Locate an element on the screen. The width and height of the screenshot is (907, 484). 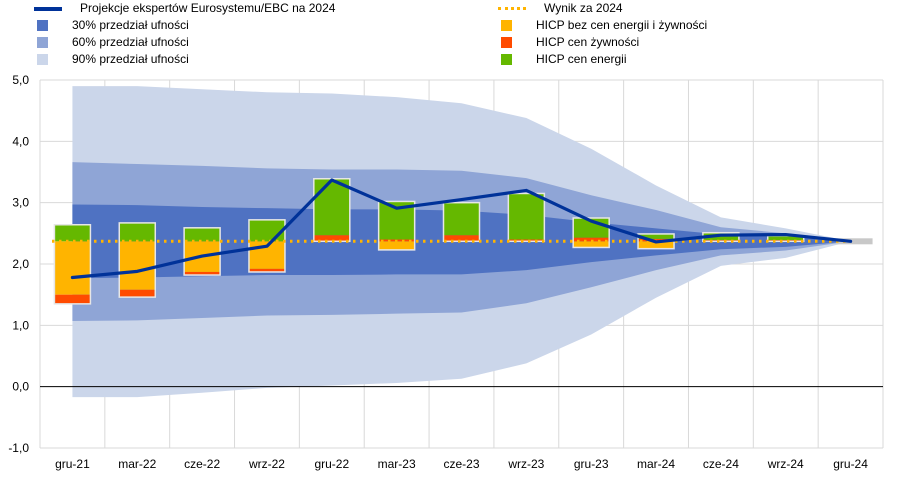
legend-item-ci30: 30% przedział ufności is located at coordinates (167, 25).